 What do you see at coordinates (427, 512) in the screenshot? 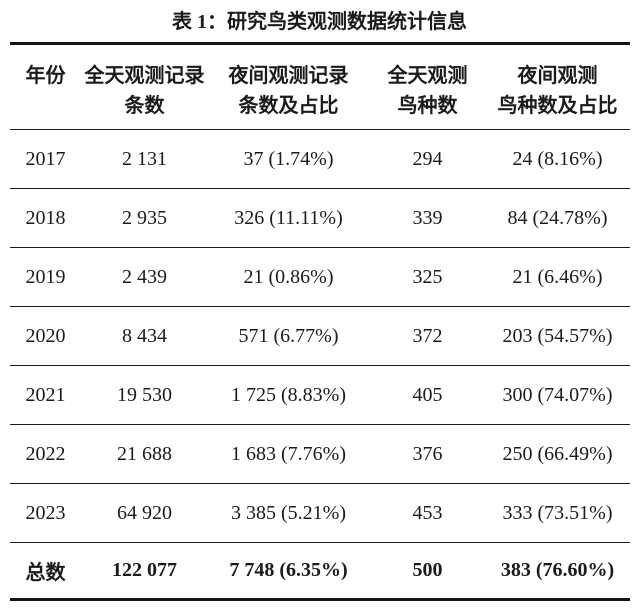
I see `cell-allday-species: 453` at bounding box center [427, 512].